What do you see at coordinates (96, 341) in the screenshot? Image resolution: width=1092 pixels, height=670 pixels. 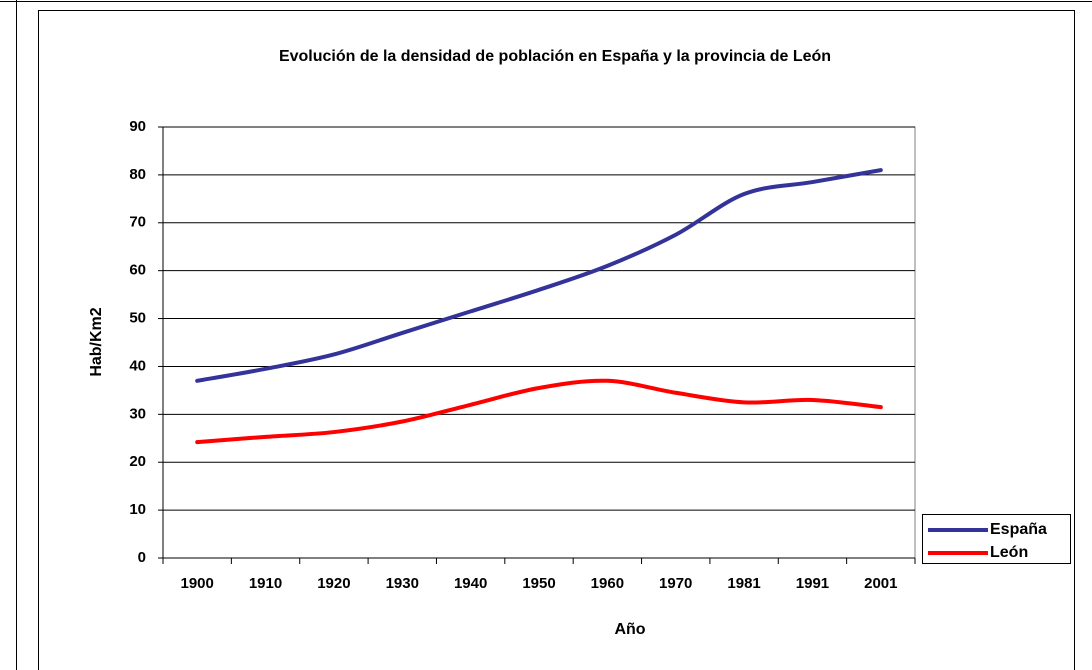 I see `y-axis-label: Hab/Km2` at bounding box center [96, 341].